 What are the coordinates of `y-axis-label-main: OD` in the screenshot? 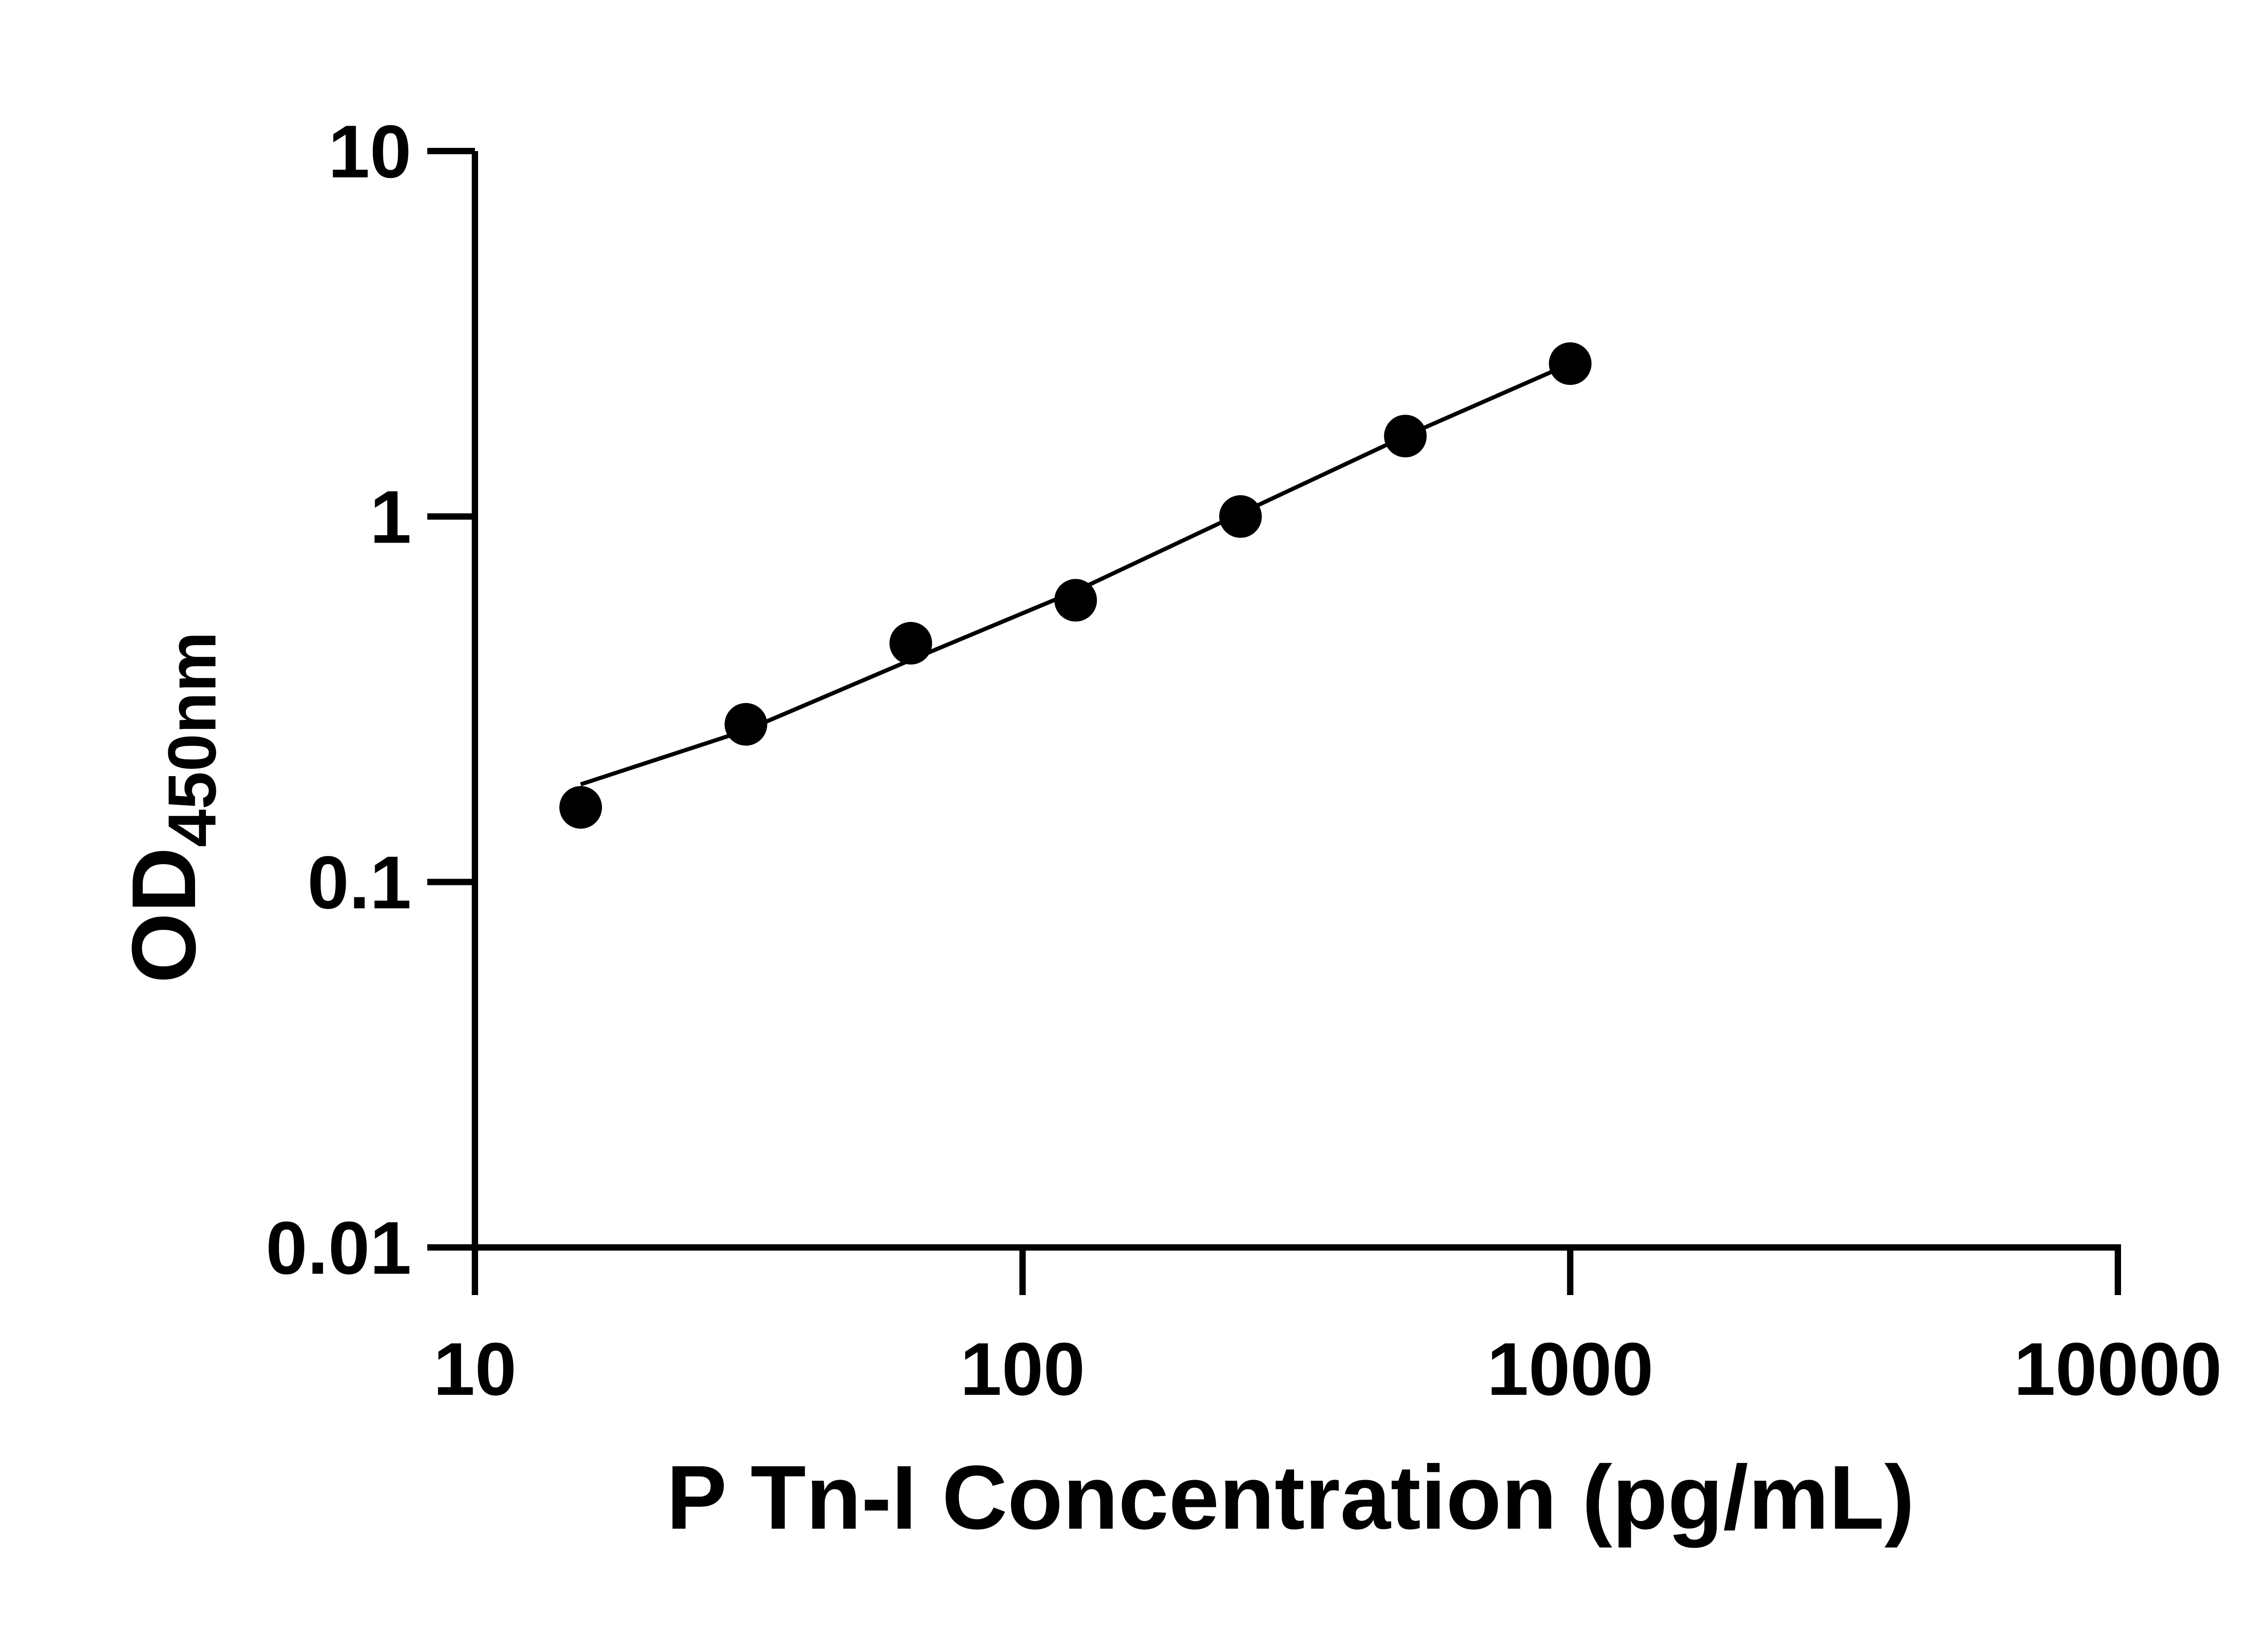 It's located at (164, 915).